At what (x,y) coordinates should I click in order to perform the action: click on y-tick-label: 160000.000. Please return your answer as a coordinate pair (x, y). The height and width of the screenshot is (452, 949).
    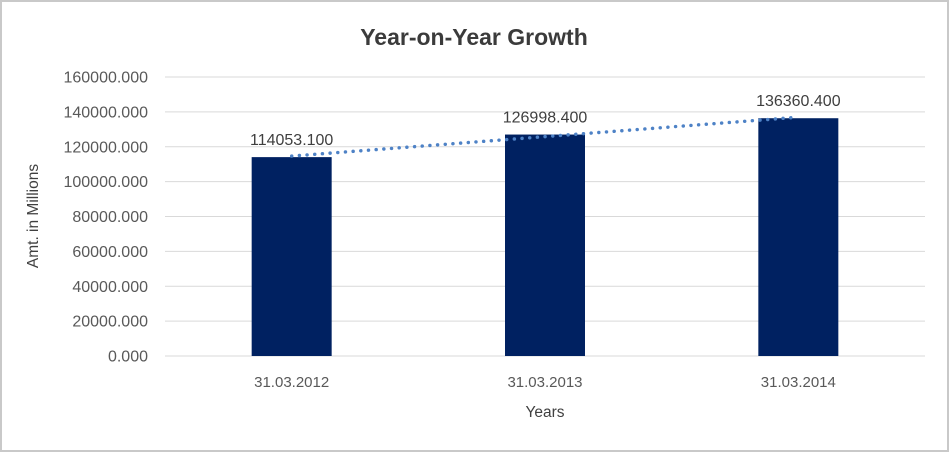
    Looking at the image, I should click on (105, 78).